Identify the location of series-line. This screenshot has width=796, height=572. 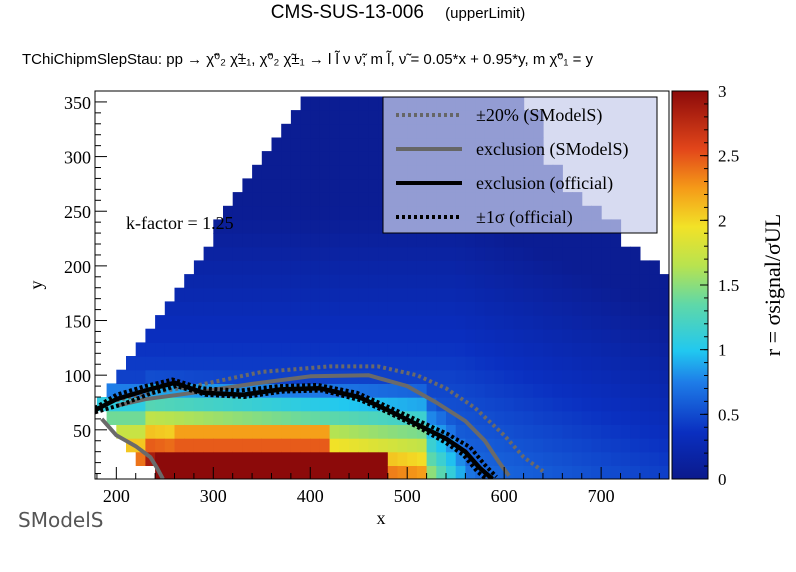
(294, 429).